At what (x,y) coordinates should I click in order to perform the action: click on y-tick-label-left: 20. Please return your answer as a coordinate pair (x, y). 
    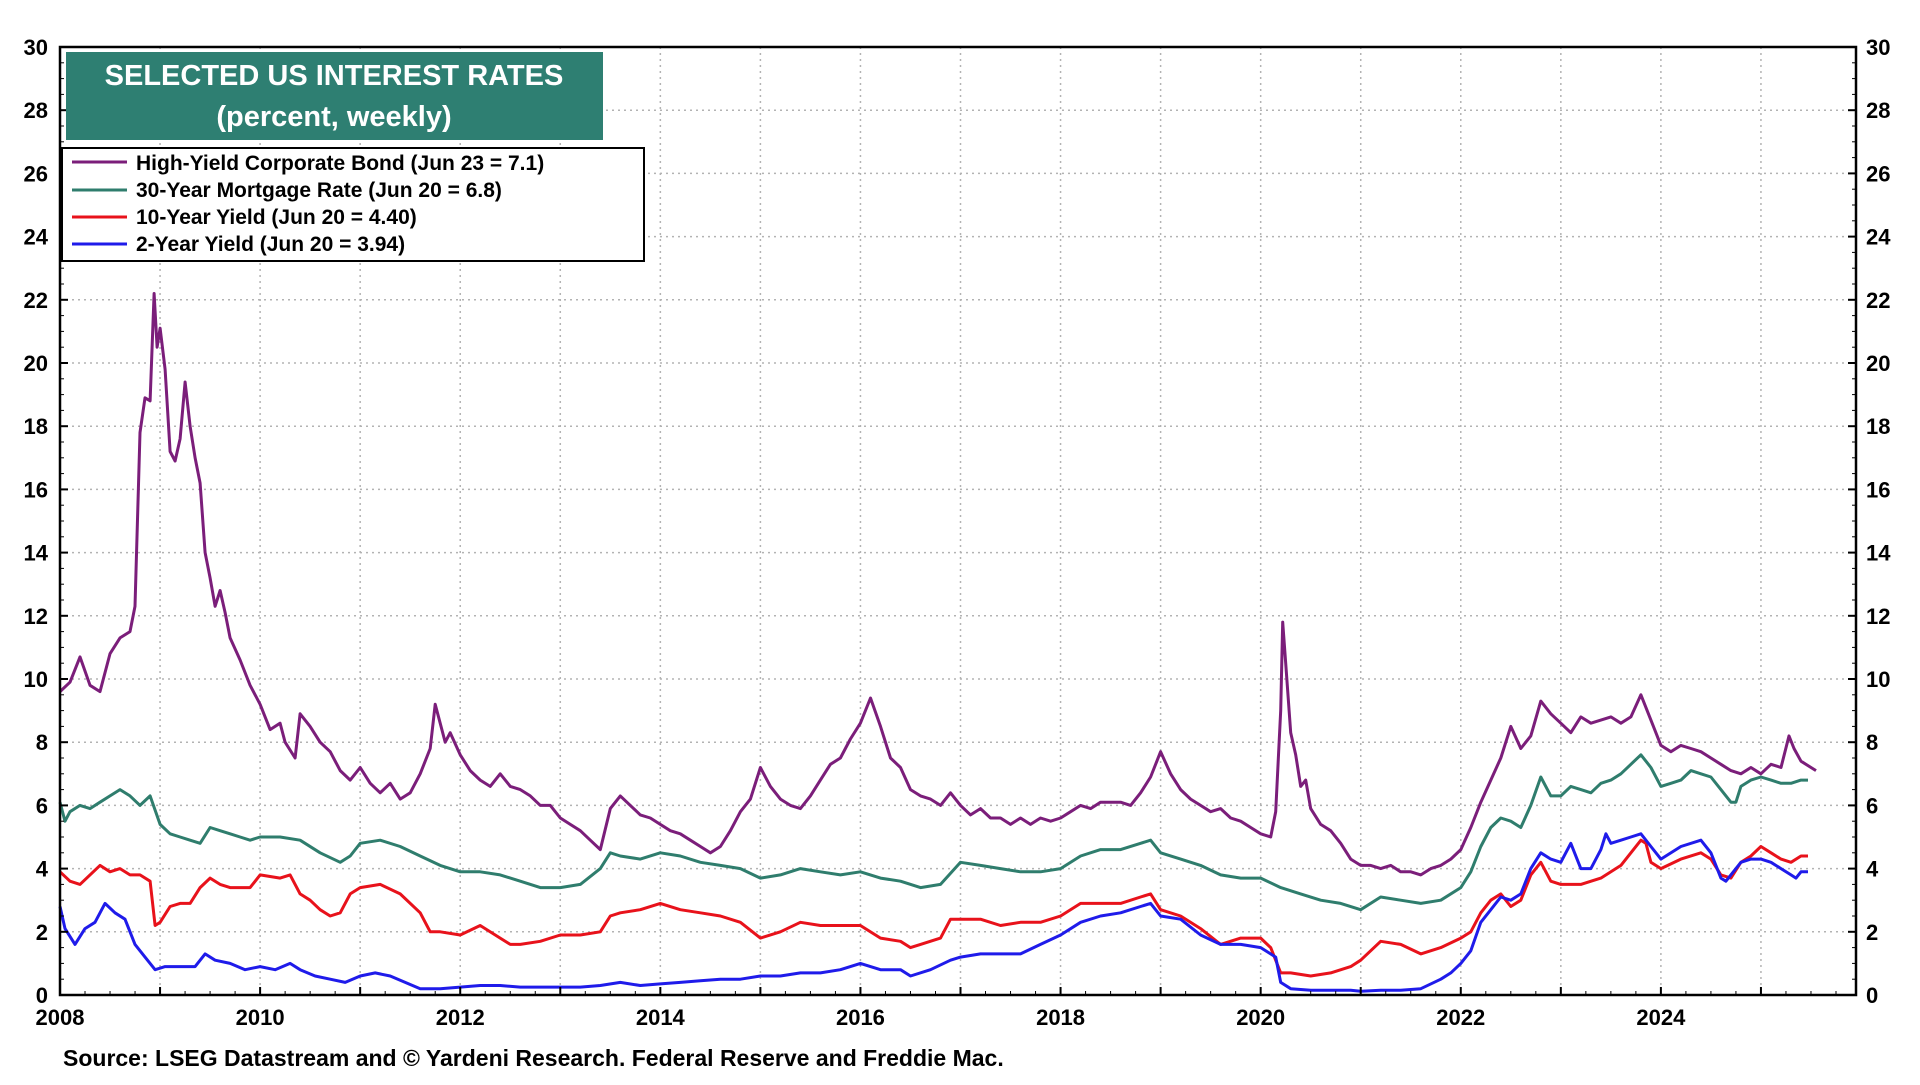
    Looking at the image, I should click on (36, 363).